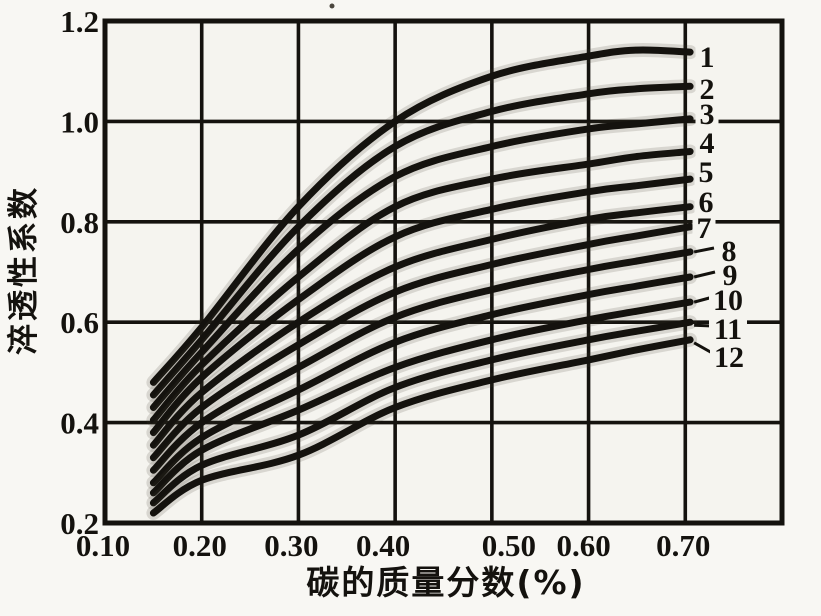  Describe the element at coordinates (445, 582) in the screenshot. I see `x-axis-title: 碳的质量分数(%)` at that location.